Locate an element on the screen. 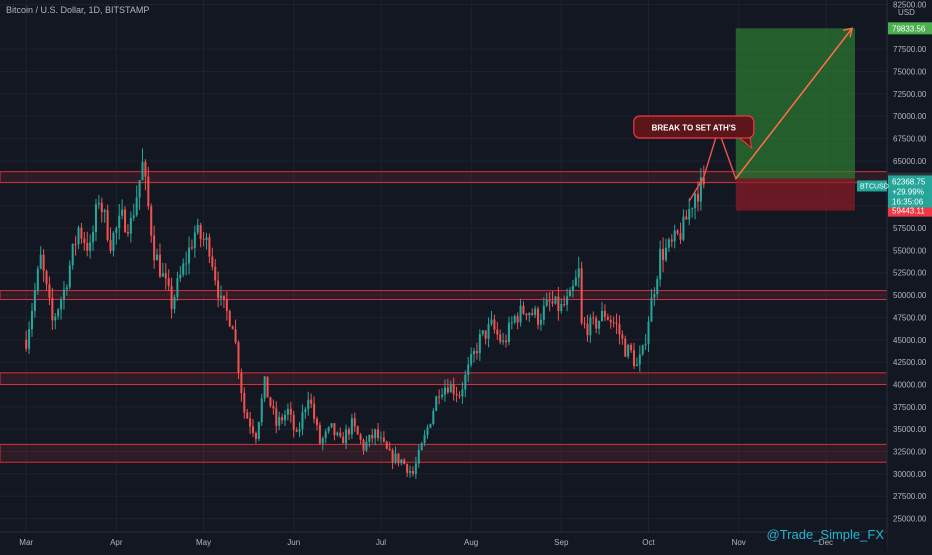 The height and width of the screenshot is (555, 932). last-price-tag is located at coordinates (910, 191).